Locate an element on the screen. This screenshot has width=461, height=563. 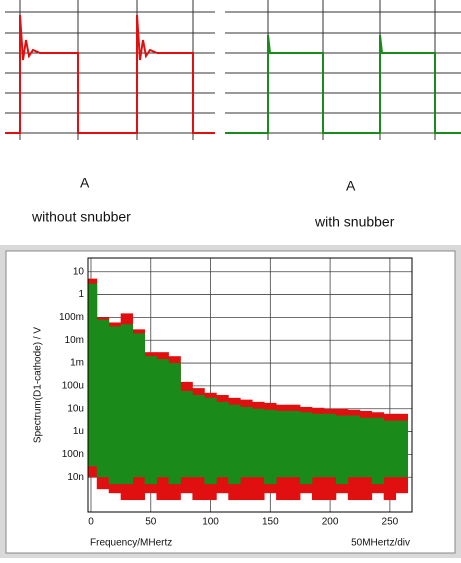
y-axis-label: Spectrum(D1-cathode) / V is located at coordinates (38, 385).